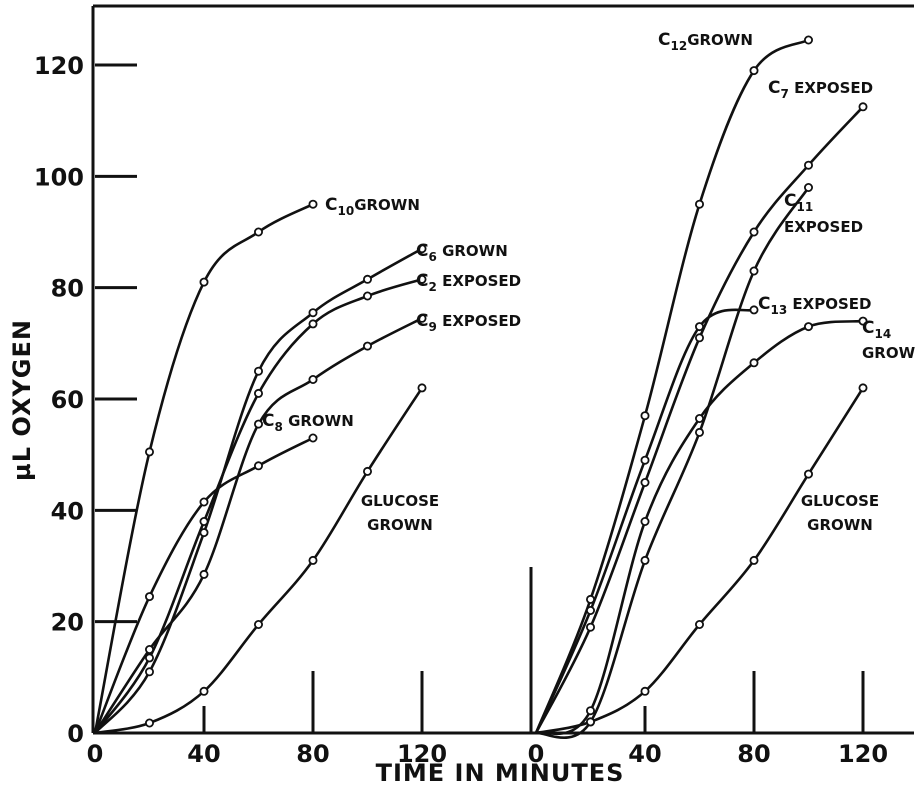  What do you see at coordinates (814, 305) in the screenshot?
I see `curve-label: C13 EXPOSED` at bounding box center [814, 305].